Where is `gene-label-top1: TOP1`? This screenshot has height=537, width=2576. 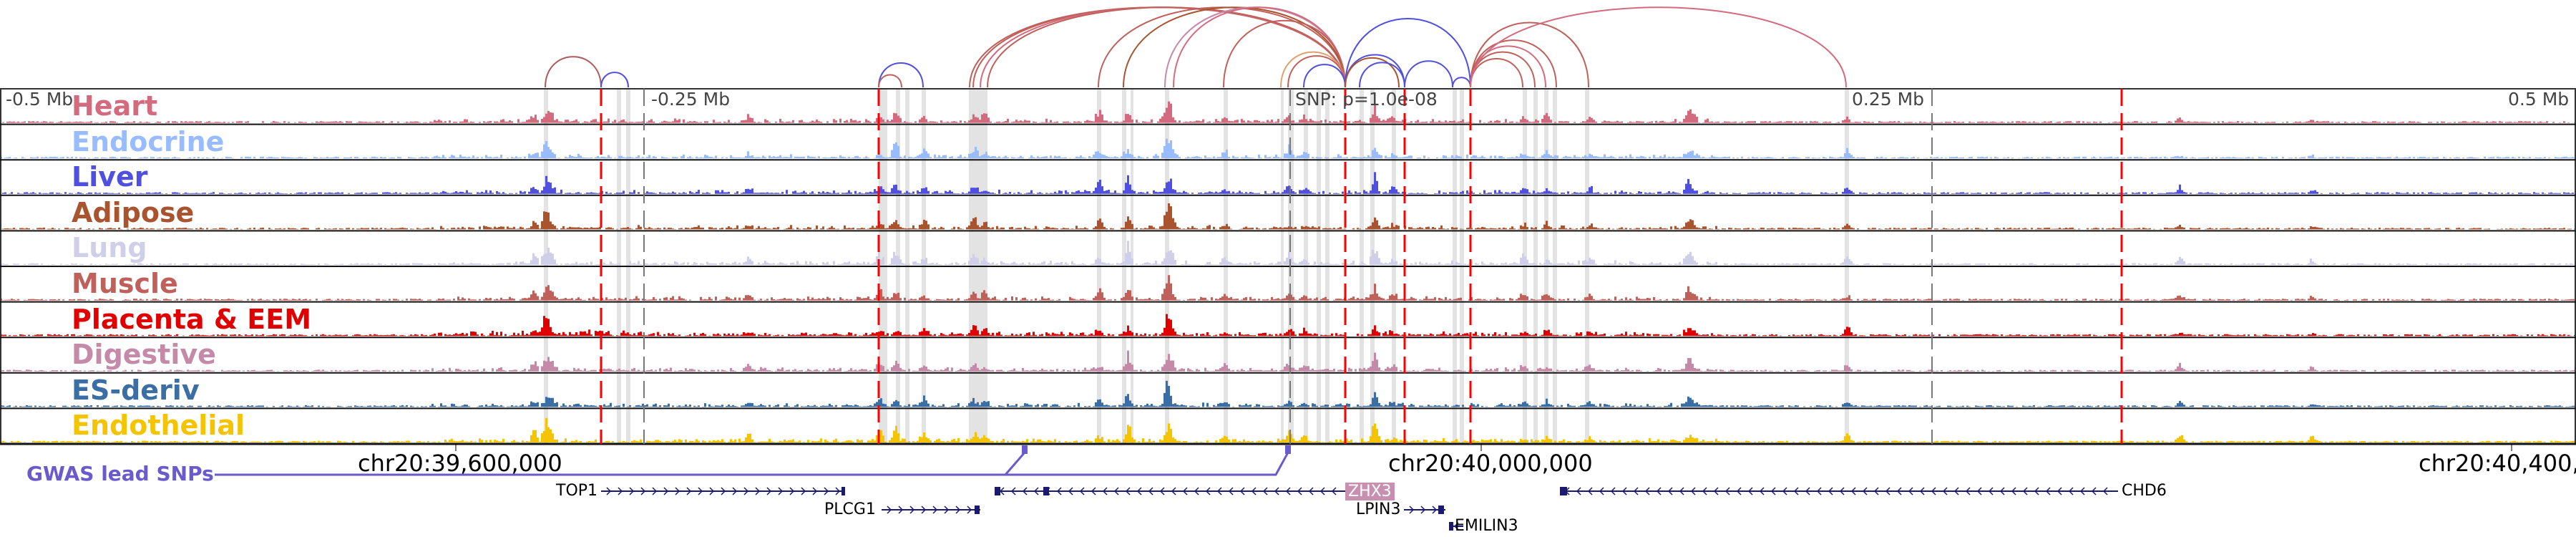
gene-label-top1: TOP1 is located at coordinates (577, 491).